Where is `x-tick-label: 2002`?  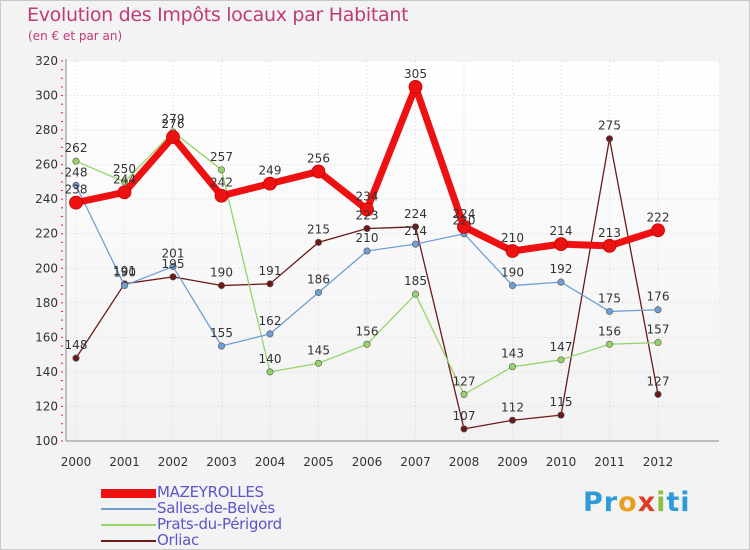
x-tick-label: 2002 is located at coordinates (173, 462).